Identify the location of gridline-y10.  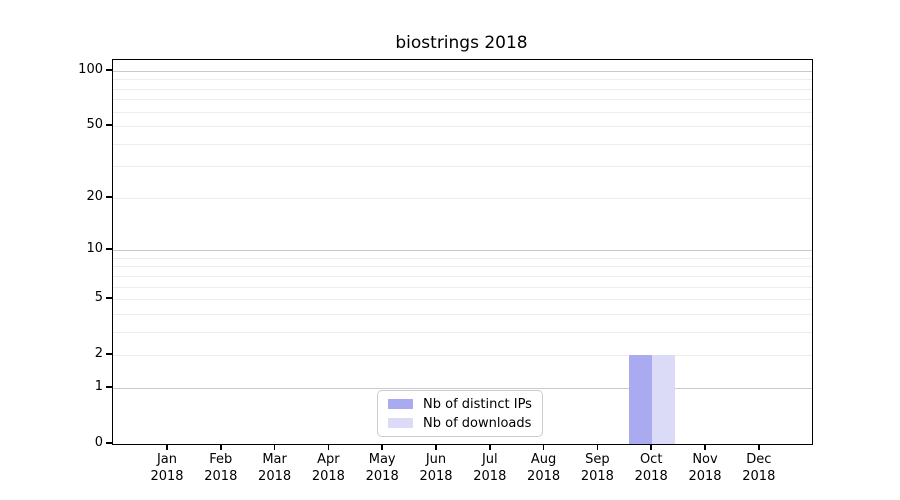
(462, 251).